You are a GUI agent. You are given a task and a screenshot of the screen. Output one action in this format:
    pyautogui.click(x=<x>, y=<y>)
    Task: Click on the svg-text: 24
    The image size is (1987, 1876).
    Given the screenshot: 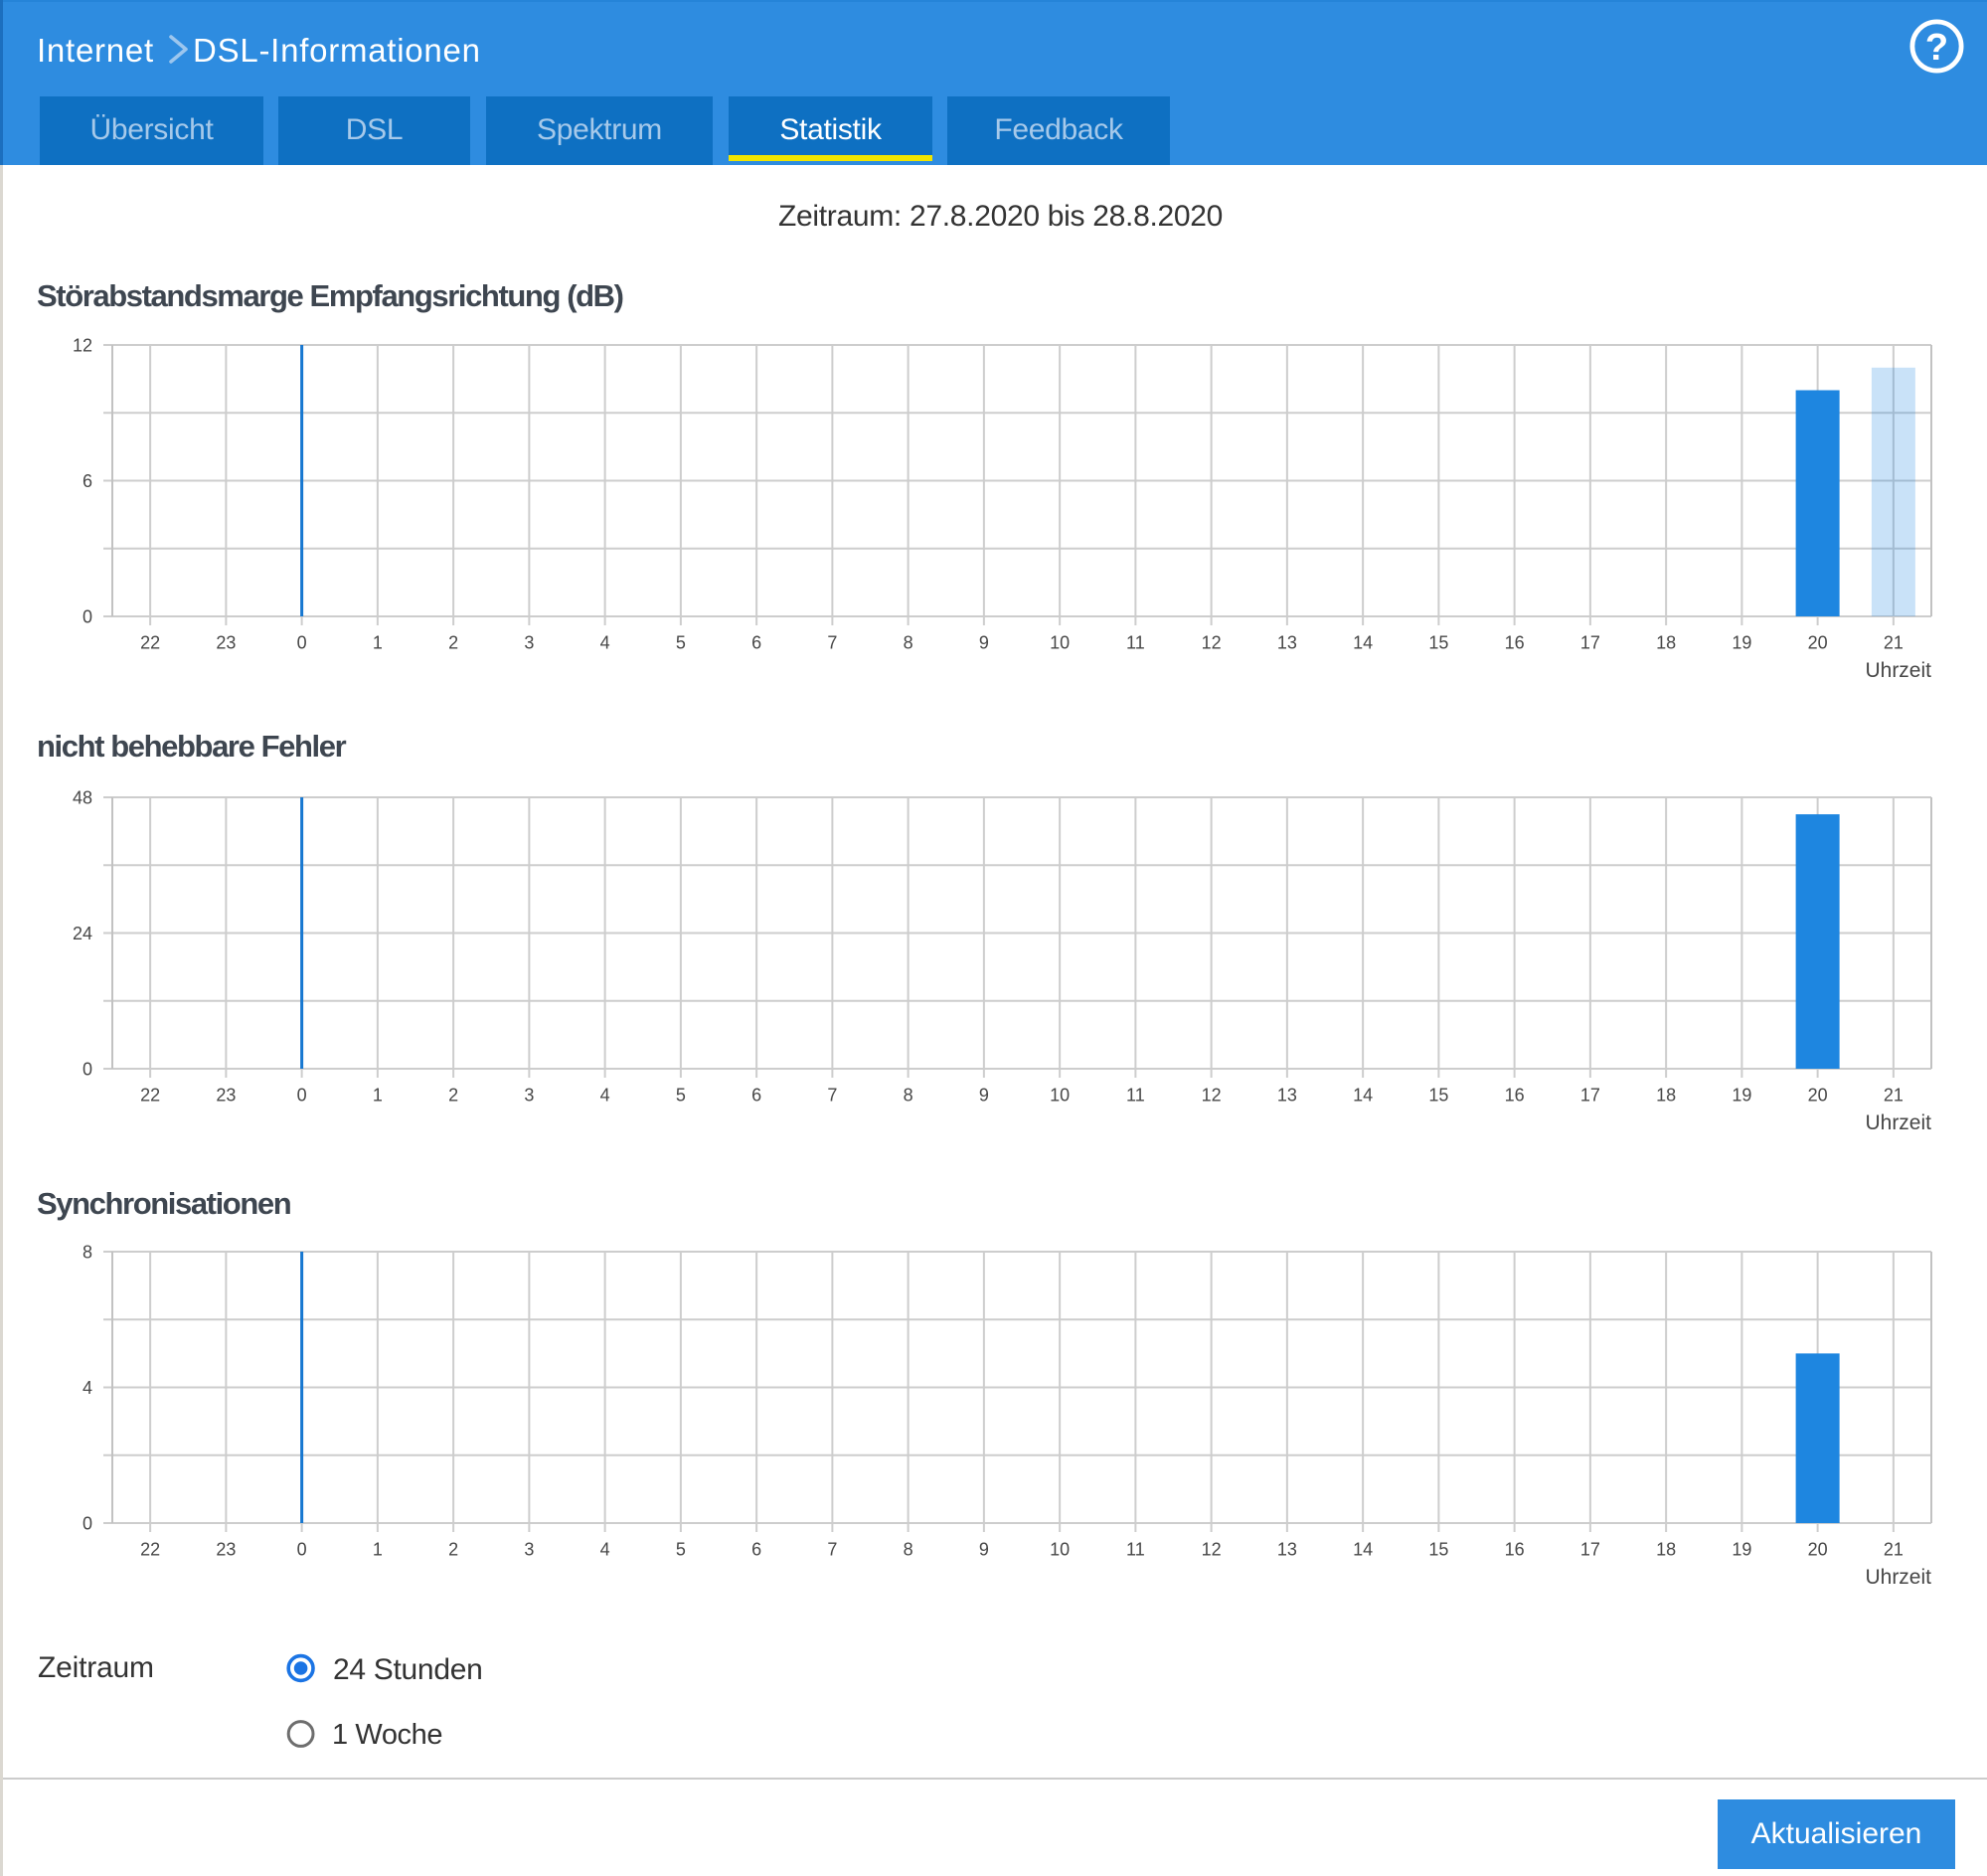 What is the action you would take?
    pyautogui.click(x=82, y=933)
    